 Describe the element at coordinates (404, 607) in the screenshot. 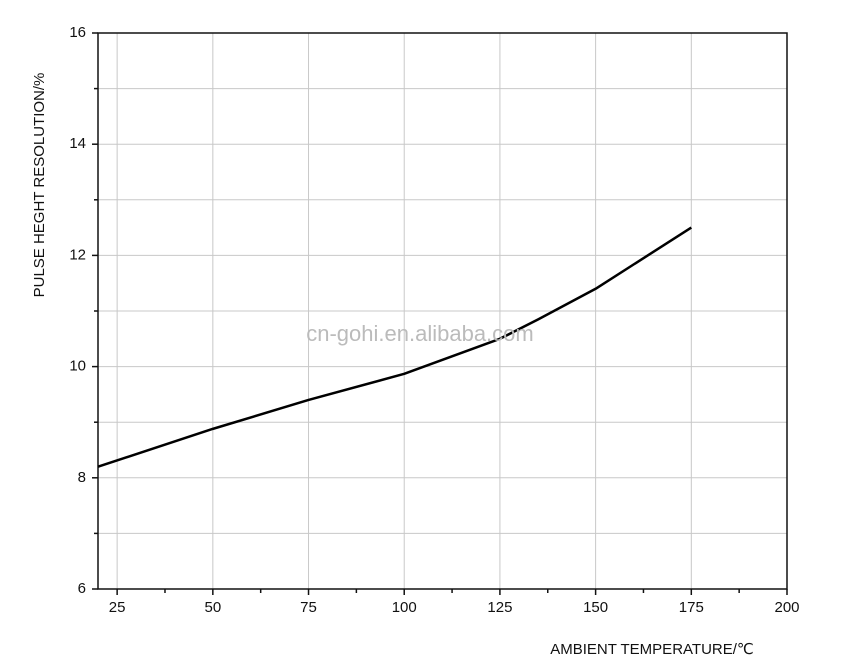

I see `x-tick-label: 100` at that location.